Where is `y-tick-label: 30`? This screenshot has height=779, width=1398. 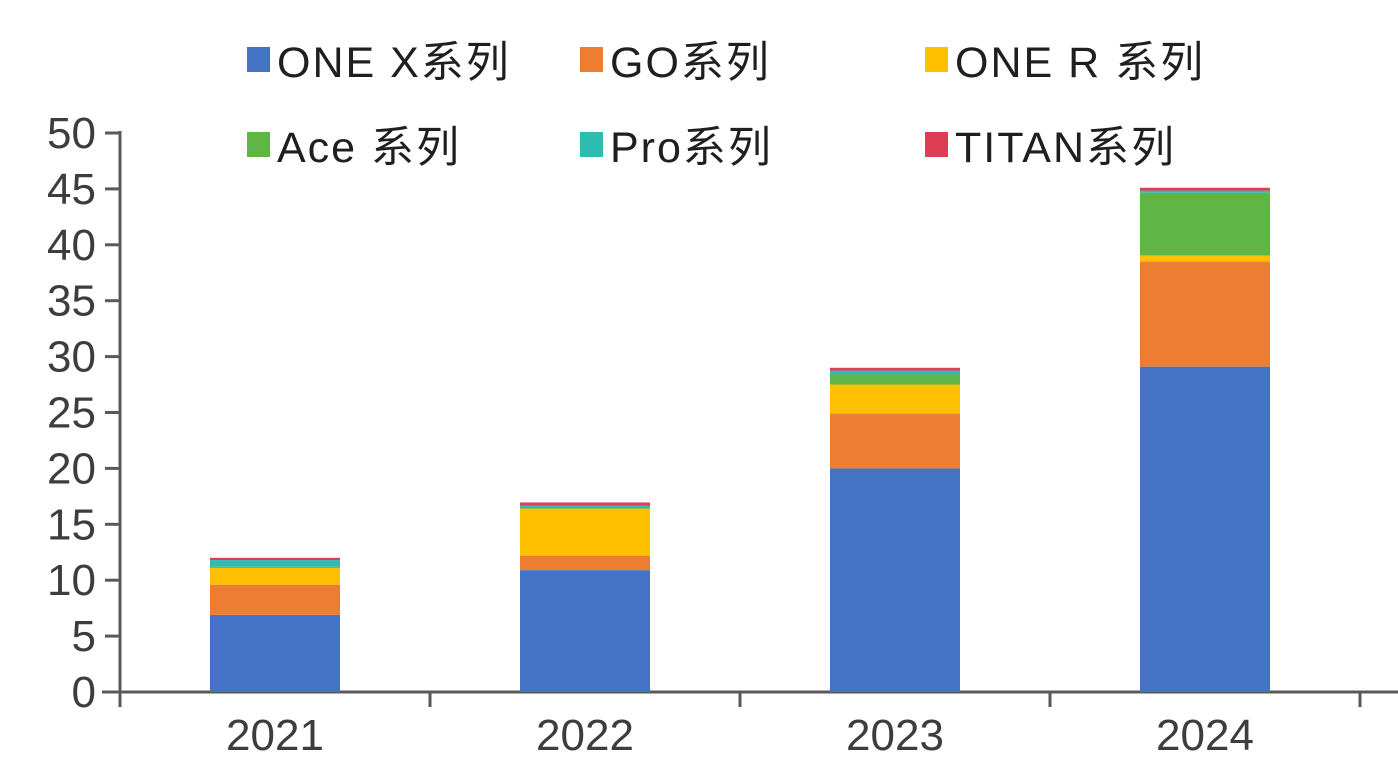 y-tick-label: 30 is located at coordinates (71, 357).